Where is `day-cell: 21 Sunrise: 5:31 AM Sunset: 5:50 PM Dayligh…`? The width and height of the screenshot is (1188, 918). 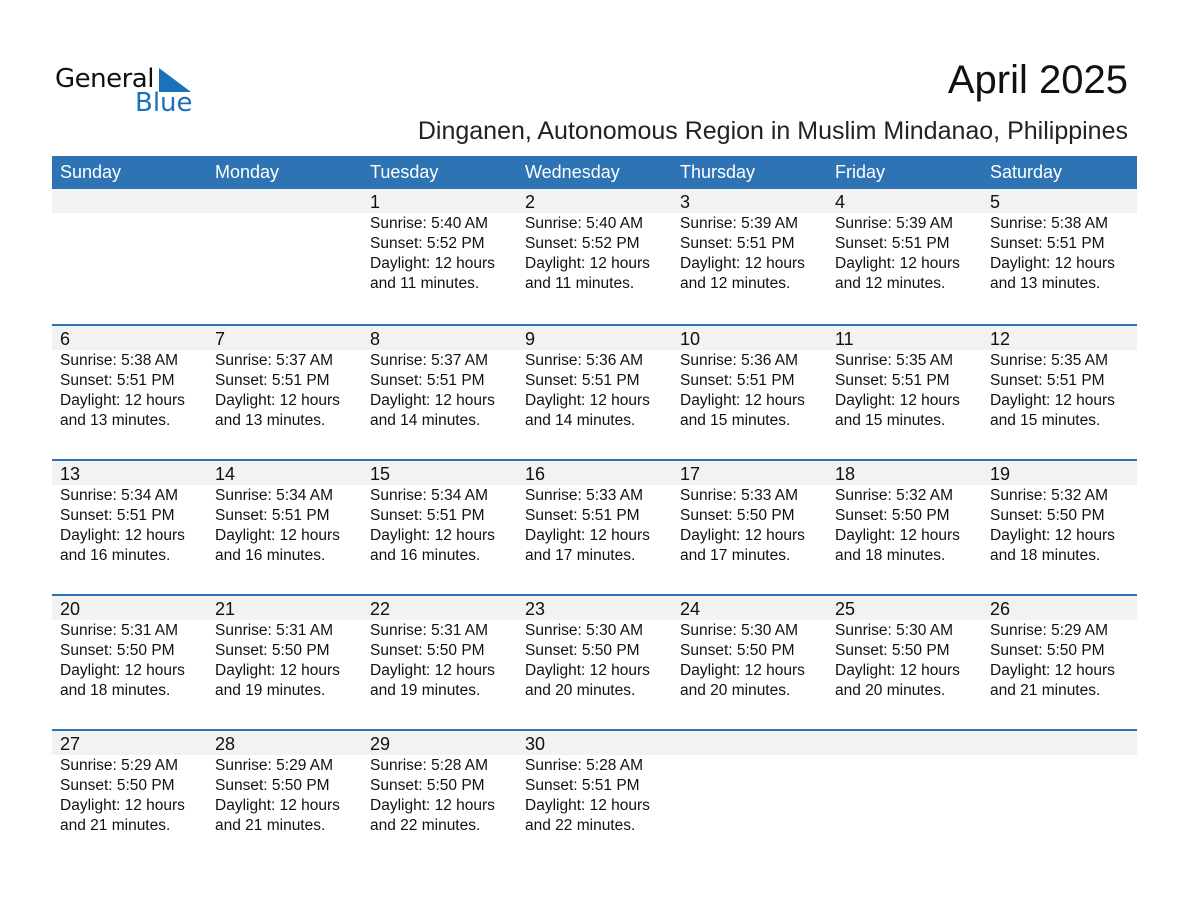
day-cell: 21 Sunrise: 5:31 AM Sunset: 5:50 PM Dayligh… is located at coordinates (284, 648).